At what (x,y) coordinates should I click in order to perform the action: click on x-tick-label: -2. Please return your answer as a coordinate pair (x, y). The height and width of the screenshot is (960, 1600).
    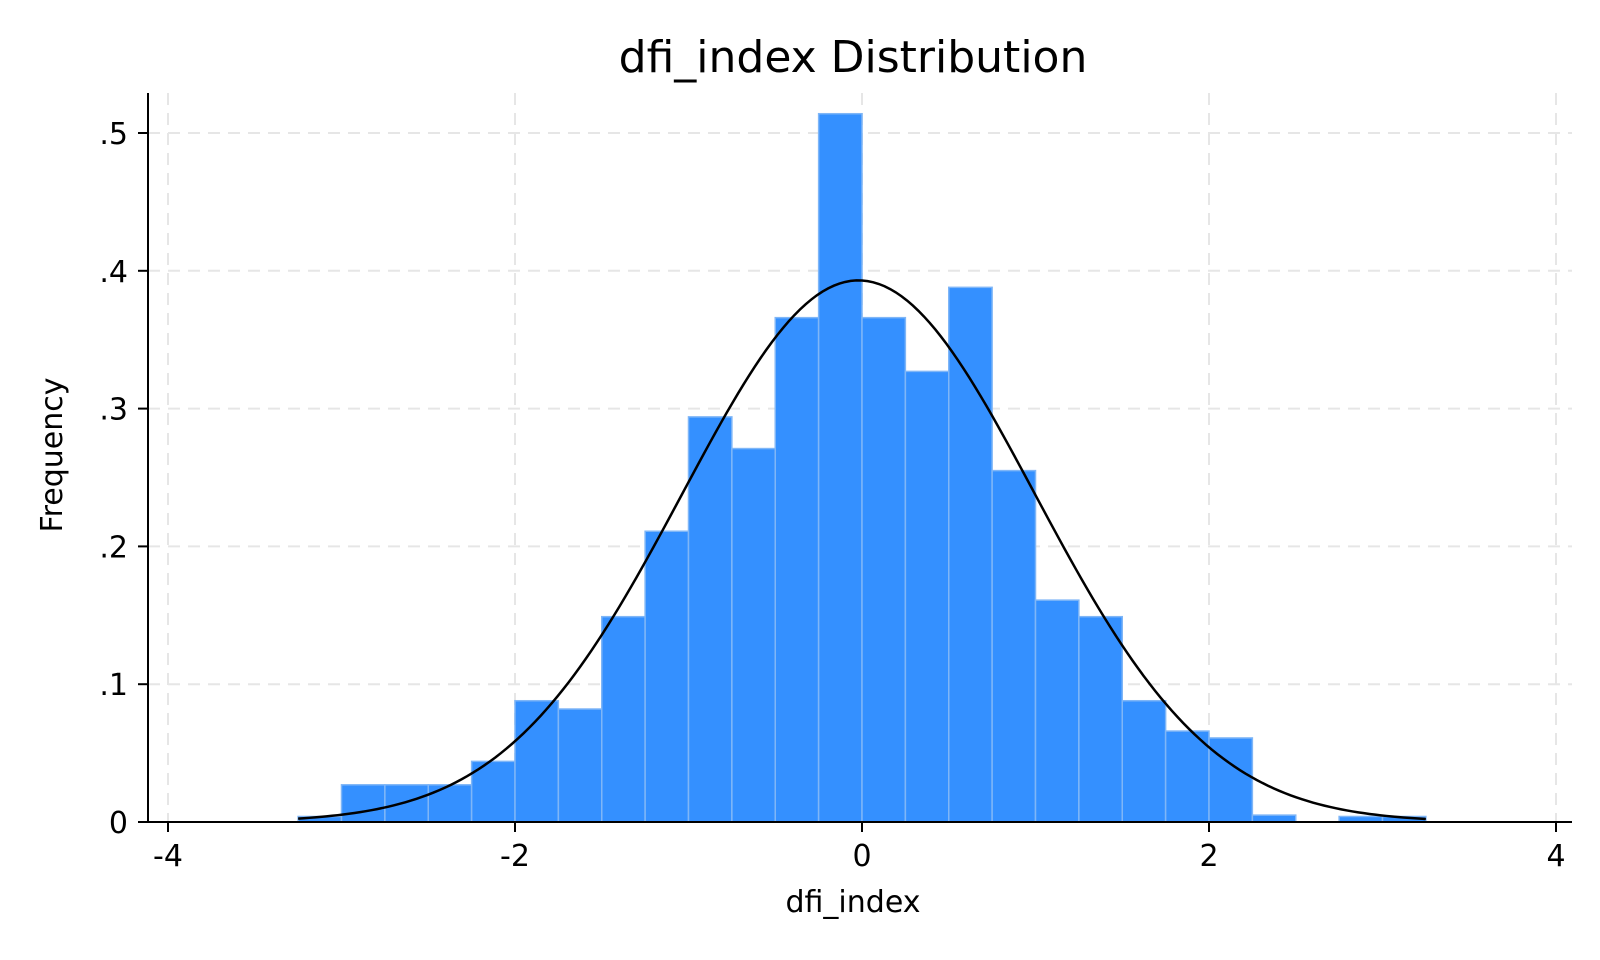
    Looking at the image, I should click on (515, 856).